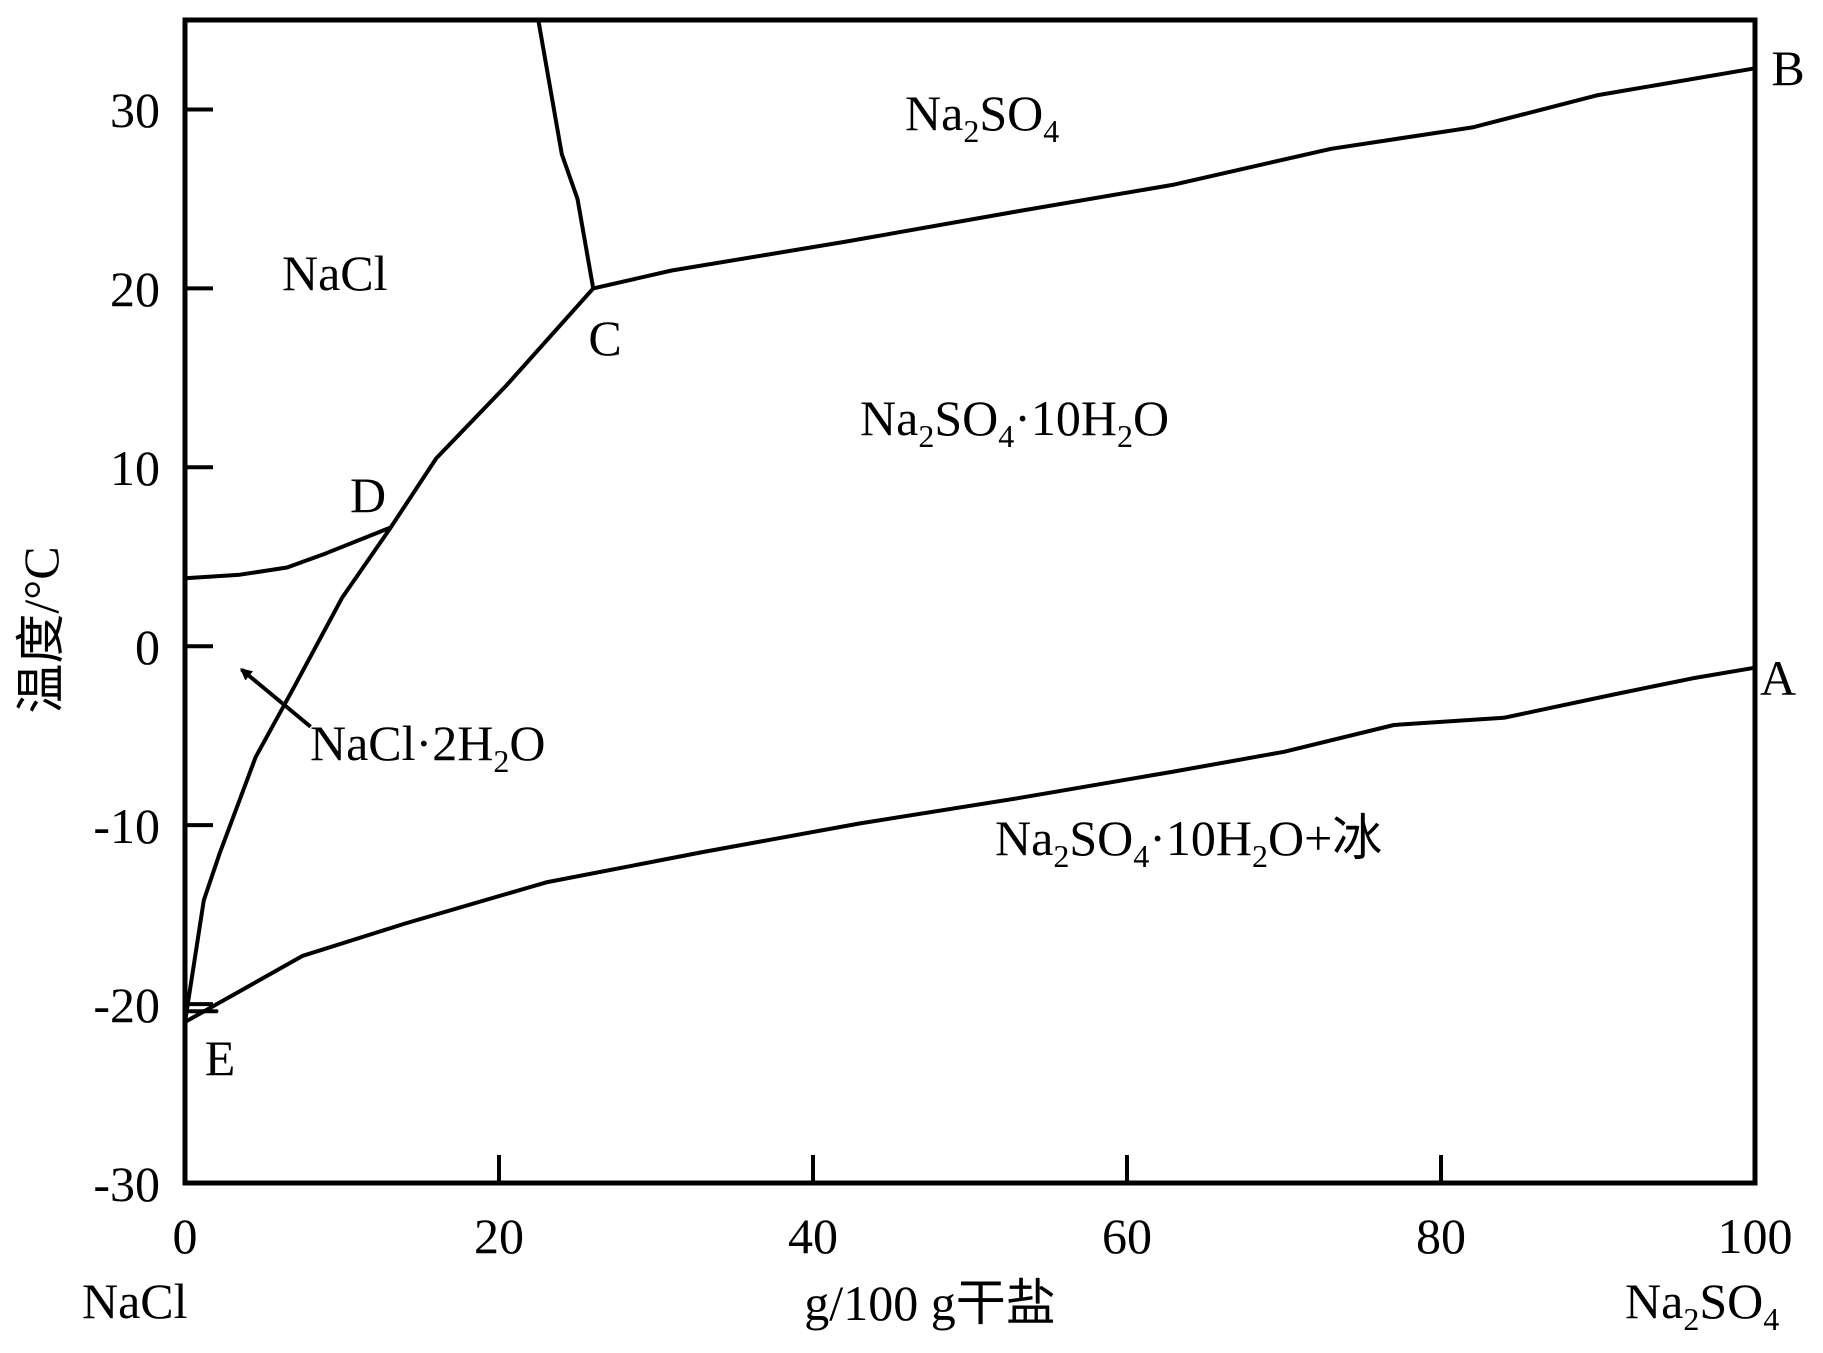 This screenshot has height=1353, width=1823. What do you see at coordinates (1787, 68) in the screenshot?
I see `point-label-b: B` at bounding box center [1787, 68].